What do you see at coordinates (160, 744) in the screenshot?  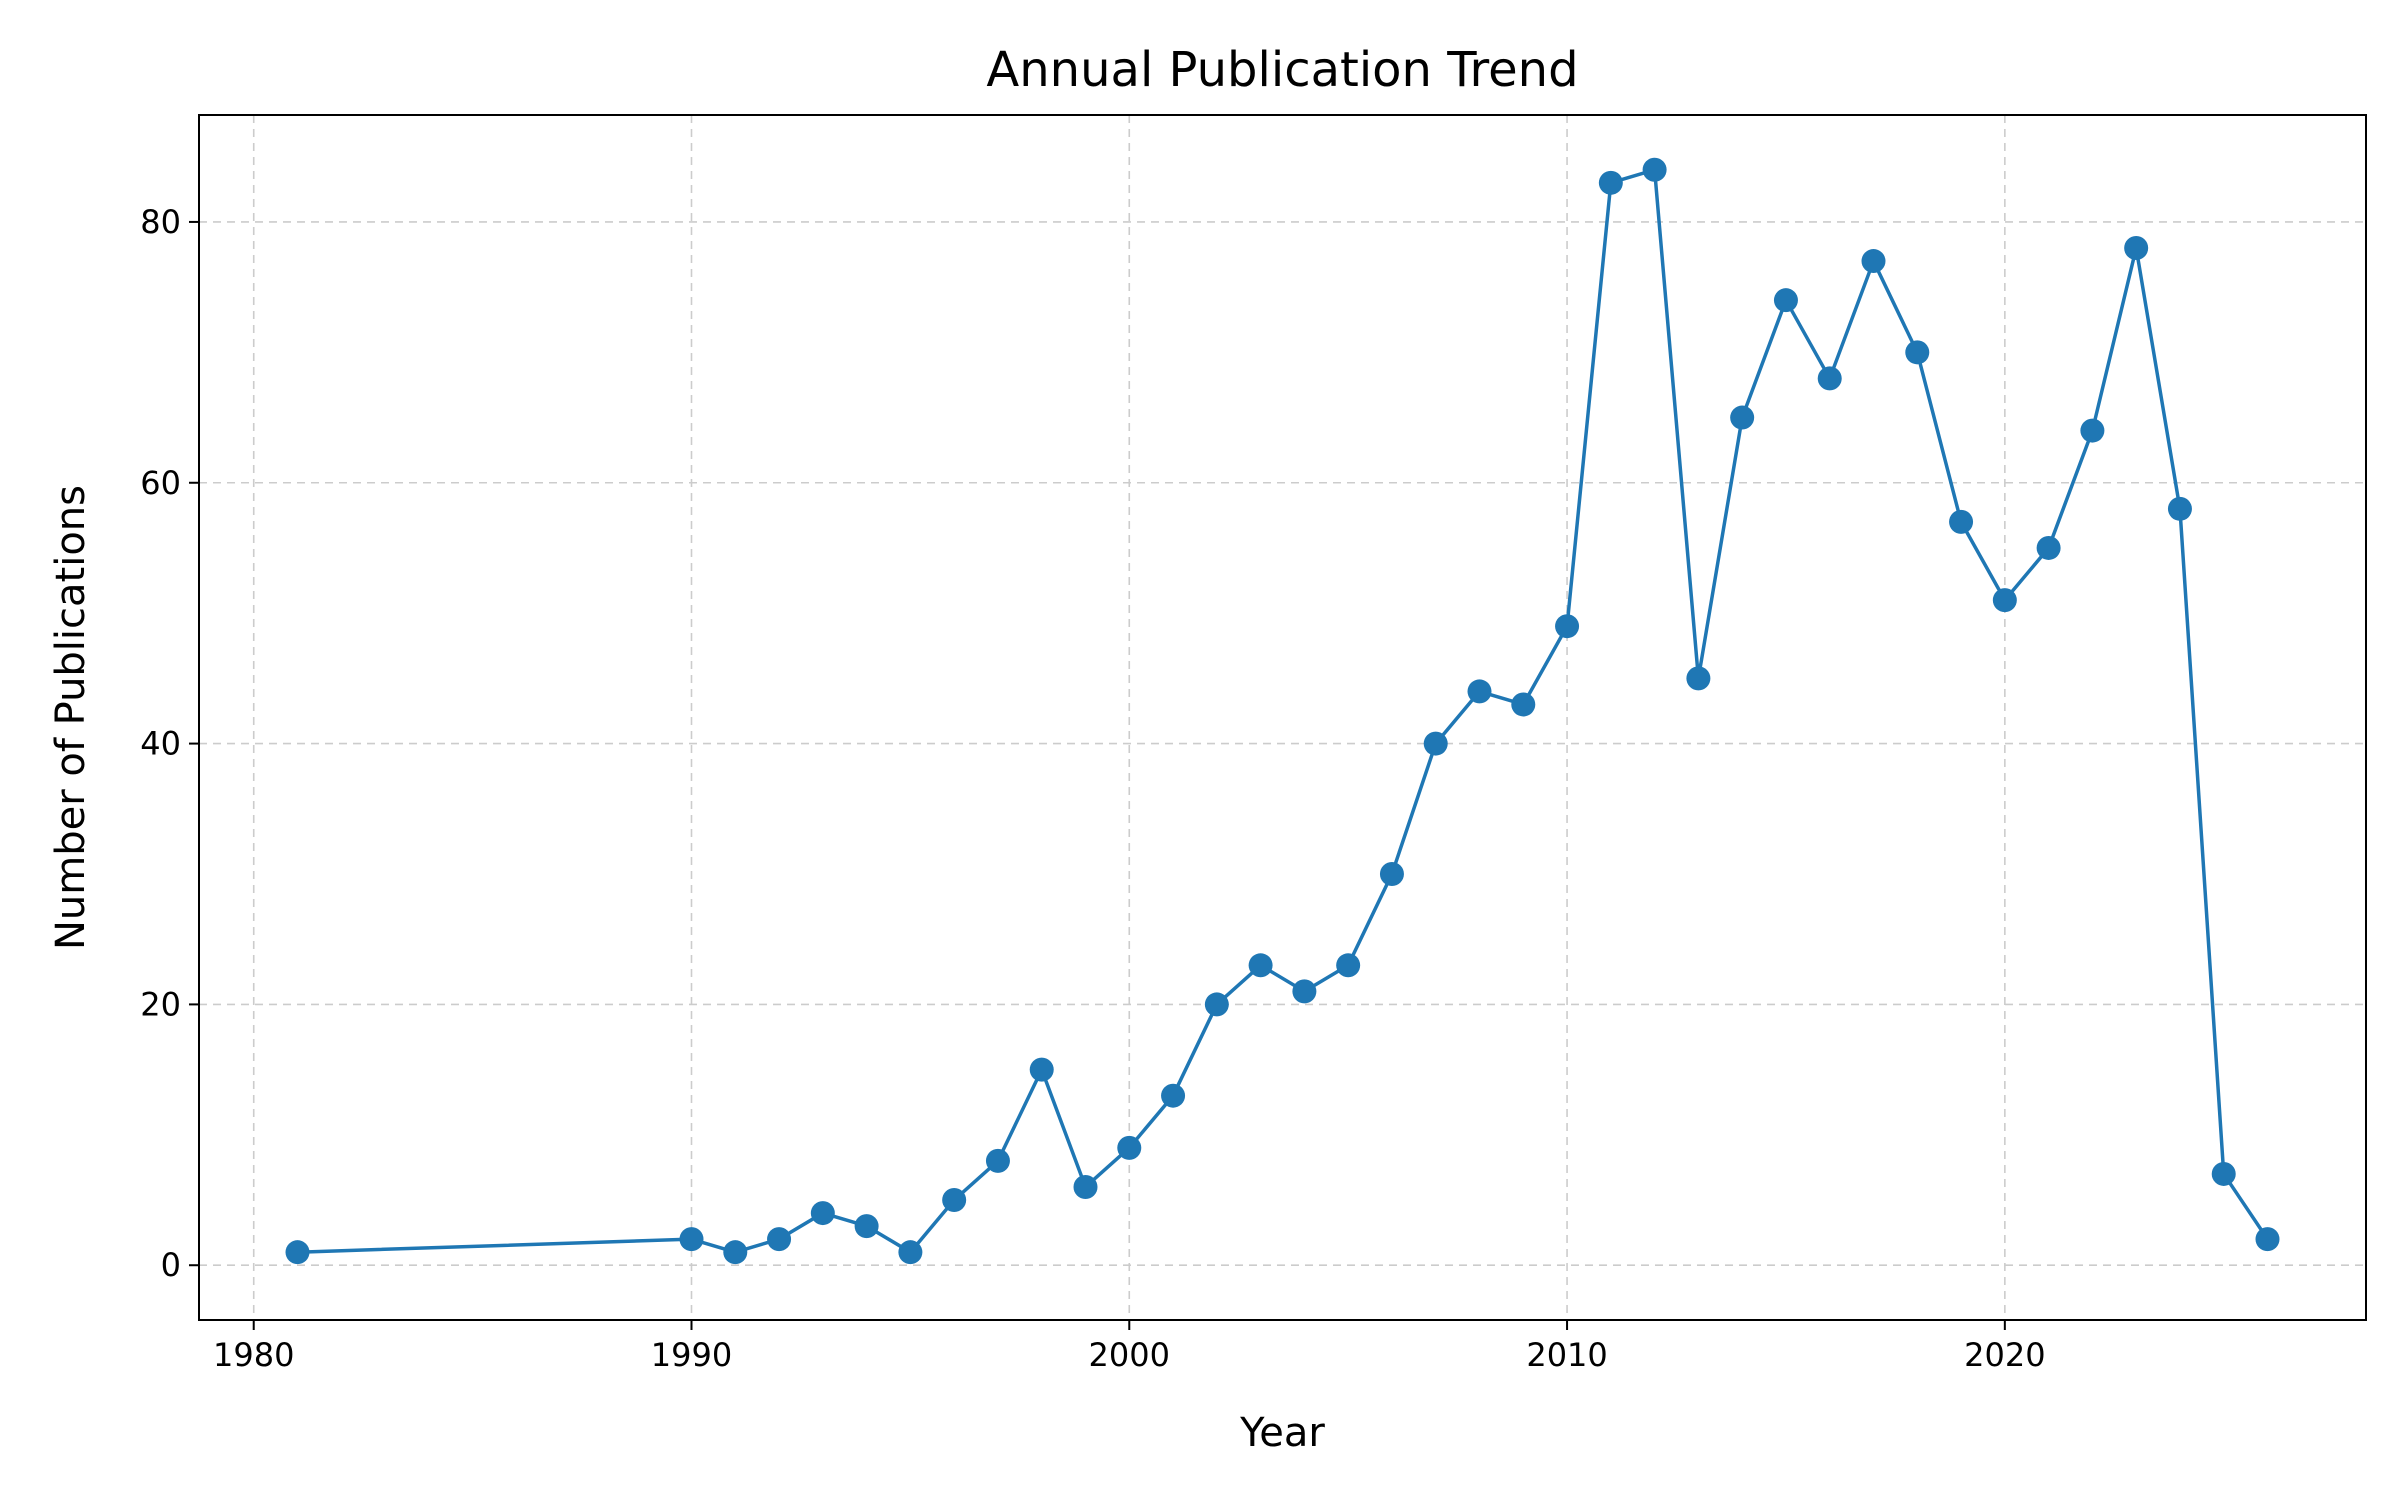 I see `y-tick-label: 40` at bounding box center [160, 744].